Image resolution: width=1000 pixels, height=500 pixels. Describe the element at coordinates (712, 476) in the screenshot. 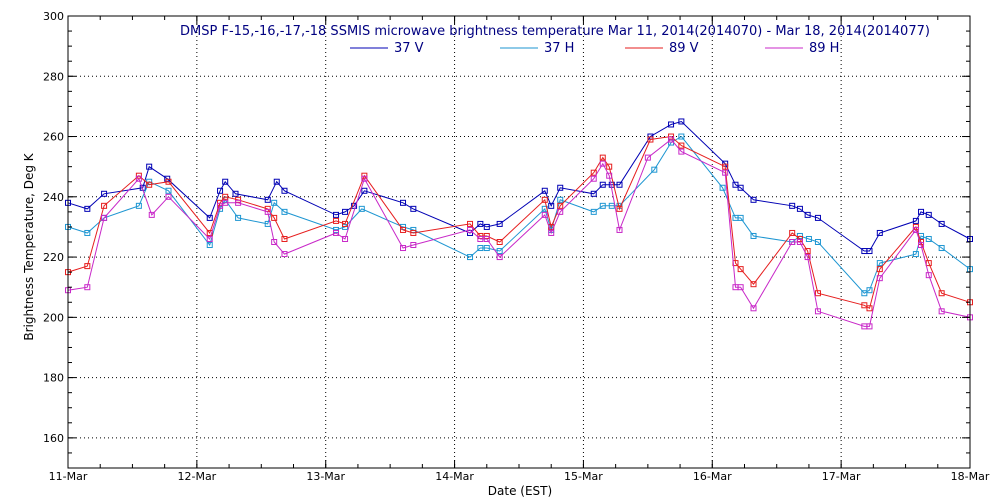

I see `x-tick-label: 16-Mar` at that location.